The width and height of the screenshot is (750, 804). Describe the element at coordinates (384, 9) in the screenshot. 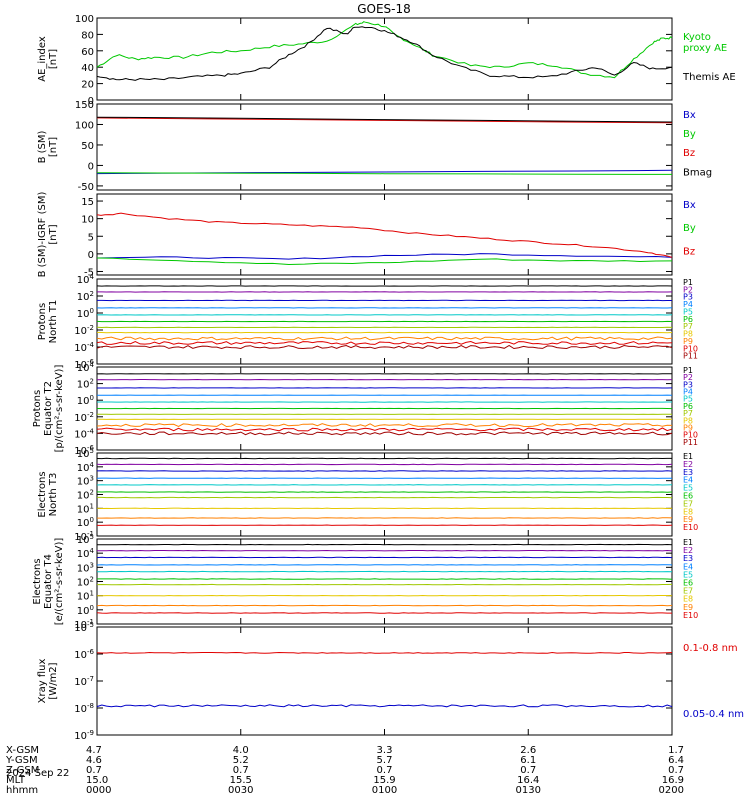

I see `plot-title: GOES-18` at that location.